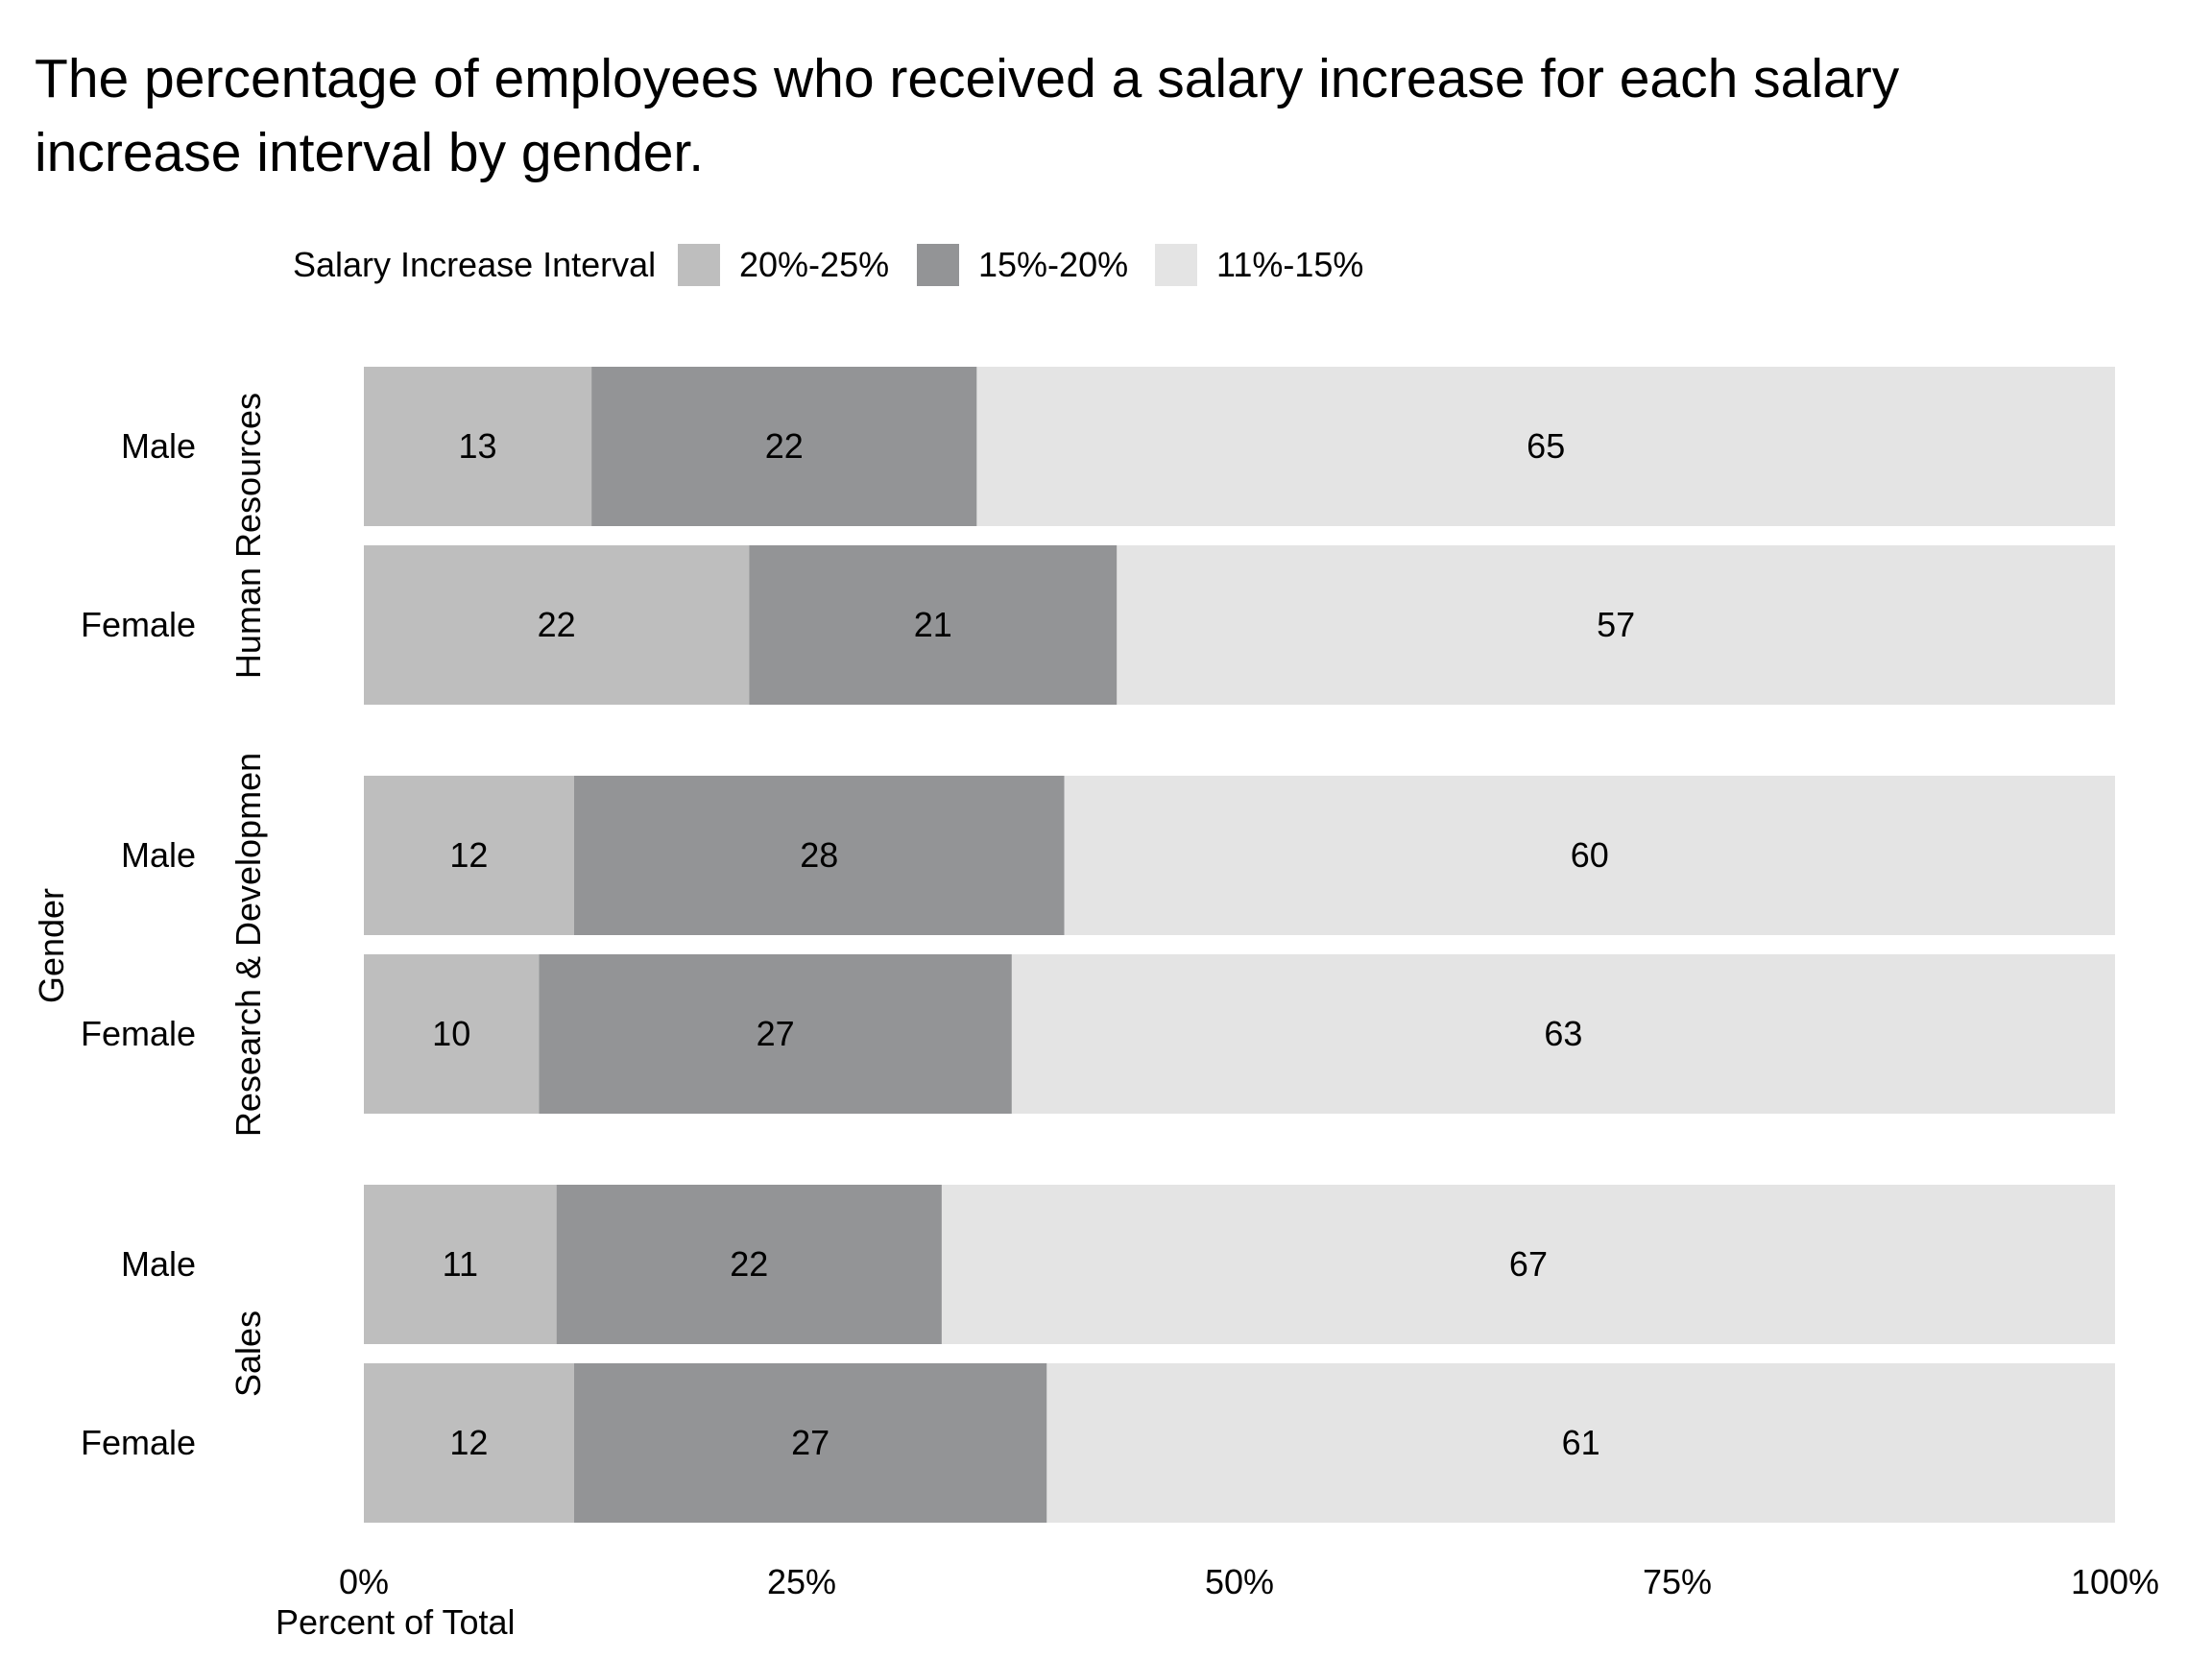  Describe the element at coordinates (814, 264) in the screenshot. I see `legend-label-20-25: 20%-25%` at that location.